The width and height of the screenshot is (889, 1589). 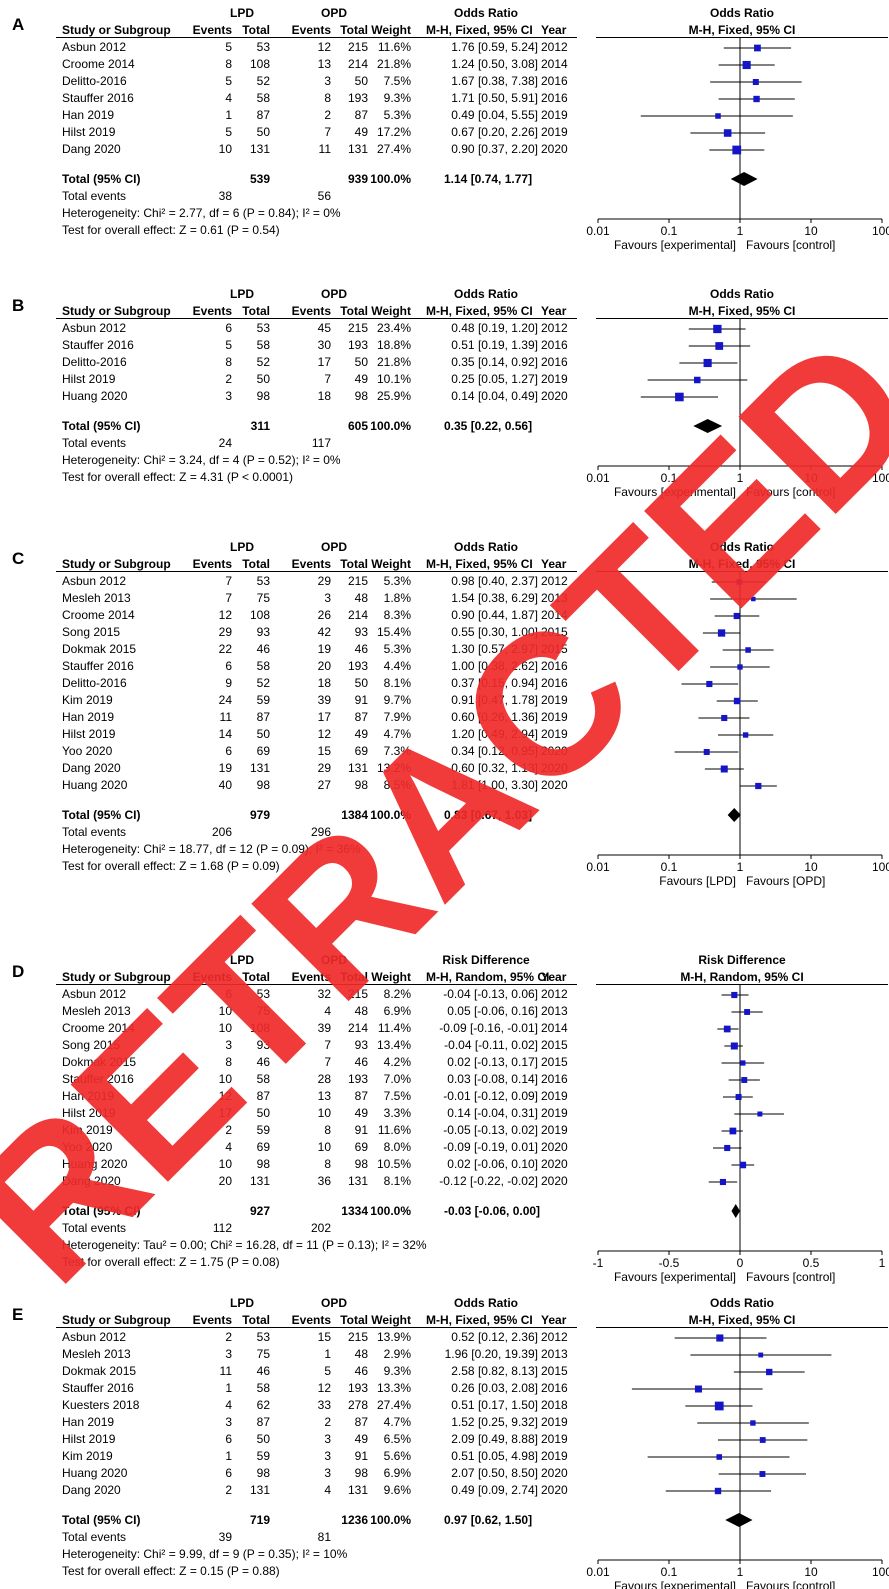 I want to click on events1-cell: 7, so click(x=228, y=598).